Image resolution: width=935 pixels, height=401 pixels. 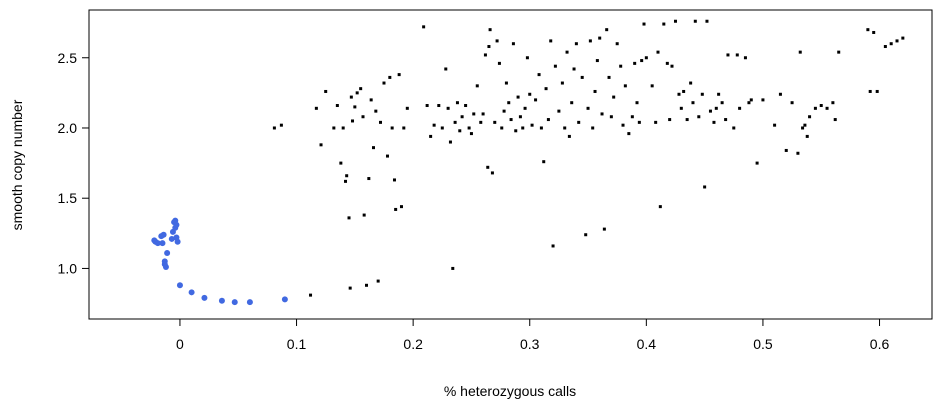 I want to click on x-tick-label: 0, so click(x=180, y=344).